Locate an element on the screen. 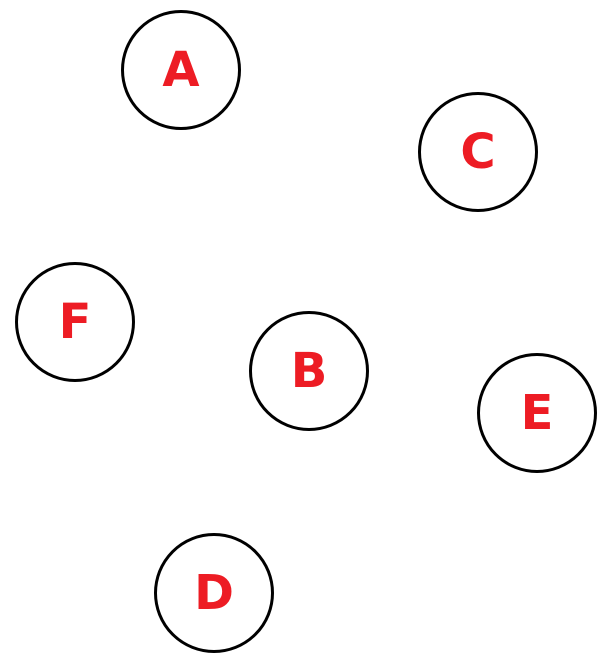 This screenshot has width=613, height=665. node-c: C is located at coordinates (478, 152).